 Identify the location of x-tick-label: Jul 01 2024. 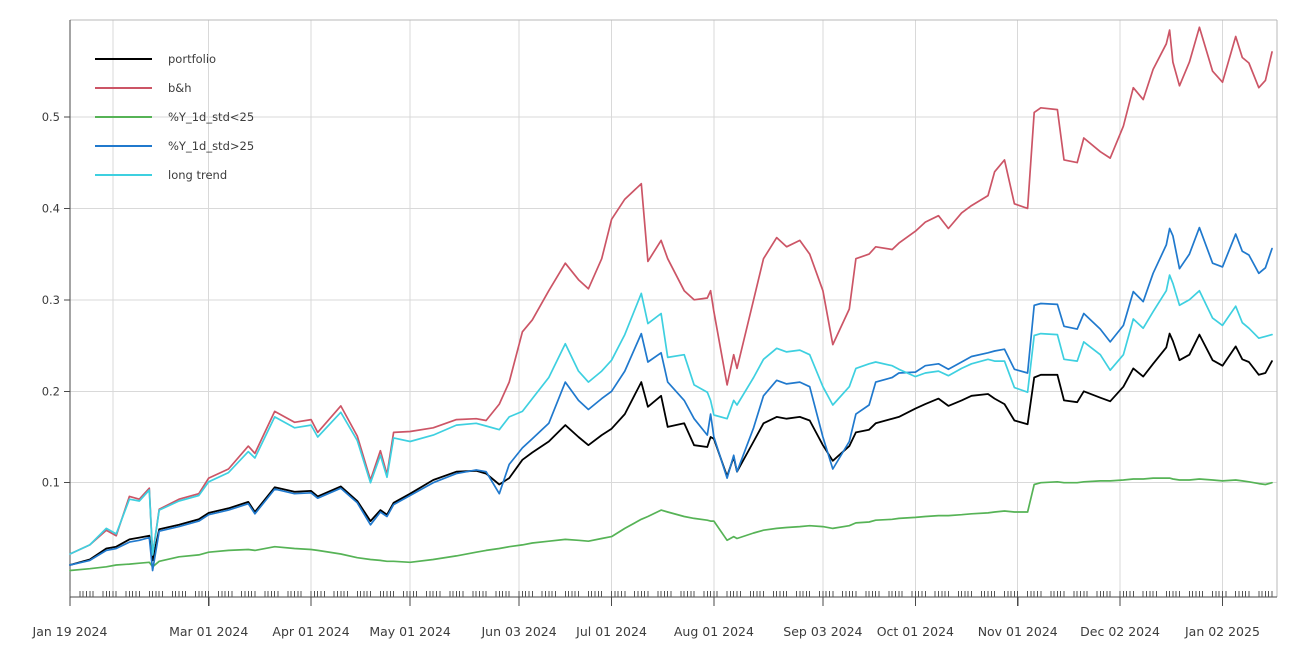
(611, 631).